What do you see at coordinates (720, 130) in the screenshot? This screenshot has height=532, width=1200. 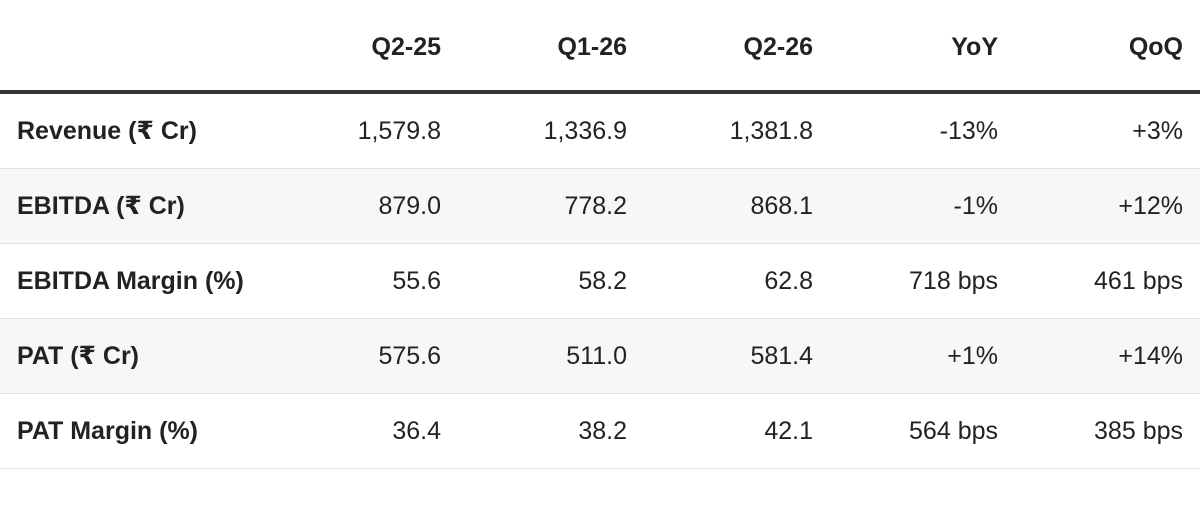 I see `value-cell: 1,381.8` at bounding box center [720, 130].